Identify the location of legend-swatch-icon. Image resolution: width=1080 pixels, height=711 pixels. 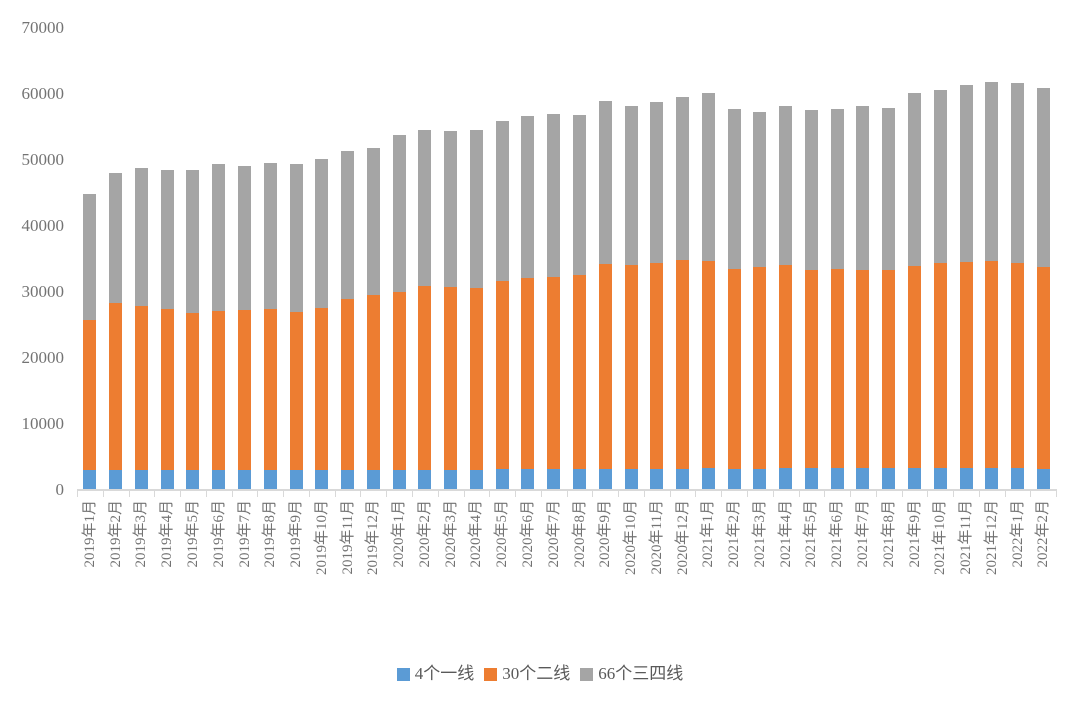
(491, 674).